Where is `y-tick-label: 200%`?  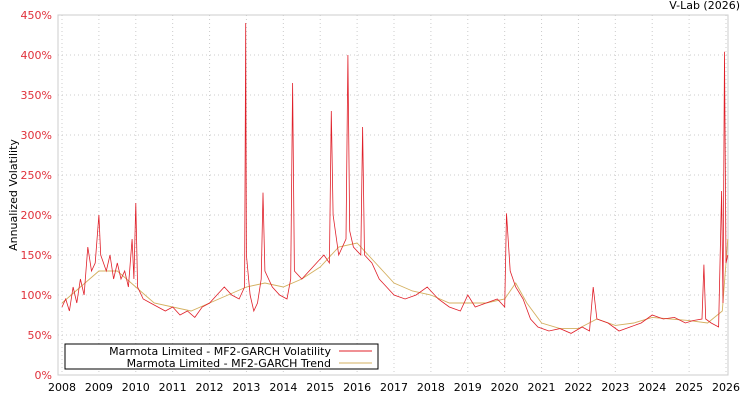 y-tick-label: 200% is located at coordinates (36, 215).